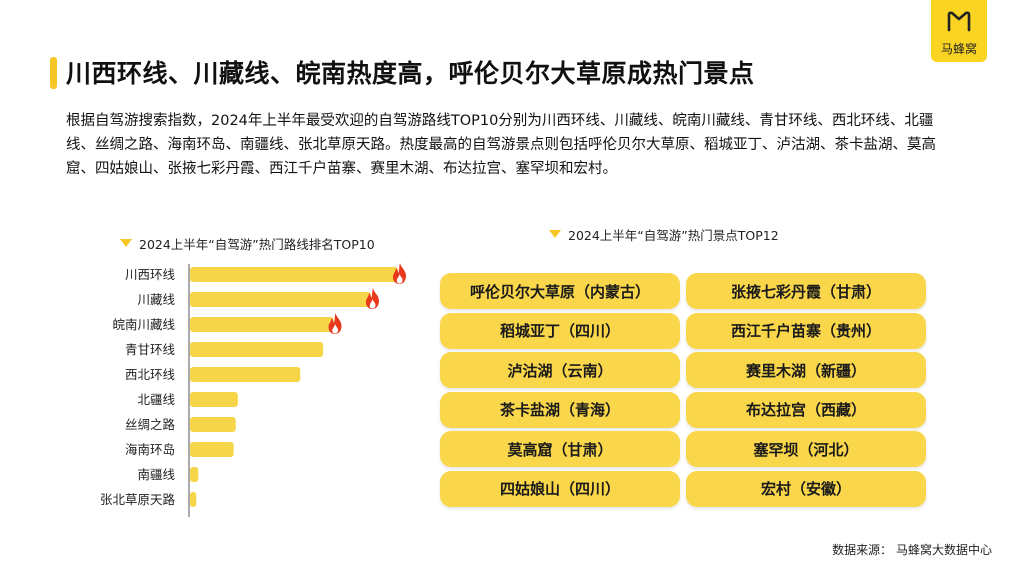 Image resolution: width=1024 pixels, height=576 pixels. What do you see at coordinates (560, 330) in the screenshot?
I see `hot-spot-cell: 稻城亚丁（四川）` at bounding box center [560, 330].